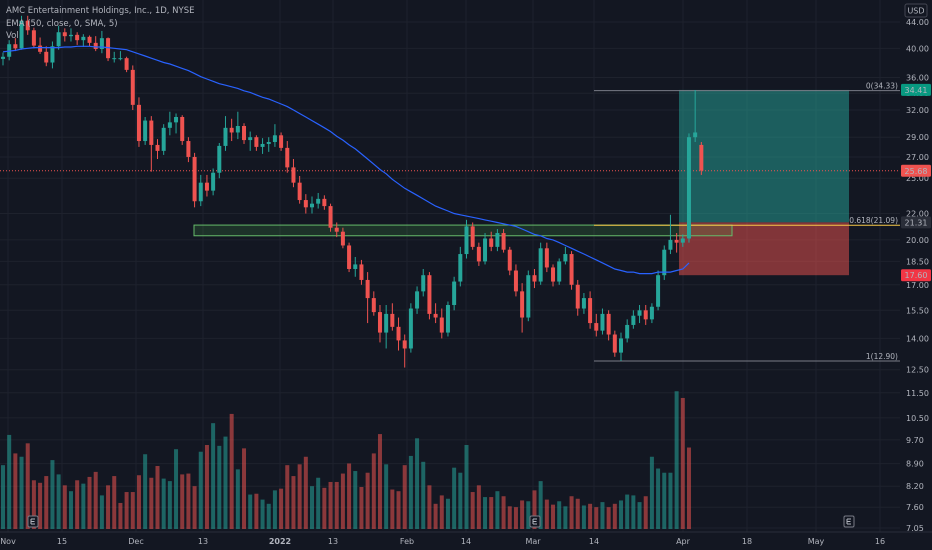 Image resolution: width=932 pixels, height=550 pixels. What do you see at coordinates (917, 214) in the screenshot?
I see `price-tick-label: 22.00` at bounding box center [917, 214].